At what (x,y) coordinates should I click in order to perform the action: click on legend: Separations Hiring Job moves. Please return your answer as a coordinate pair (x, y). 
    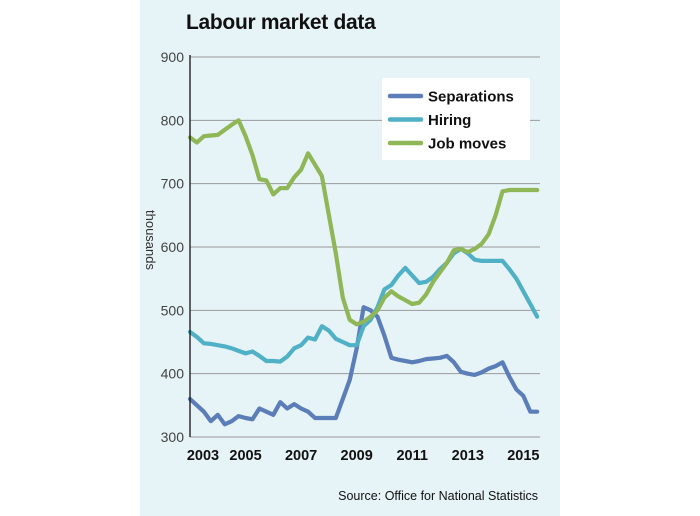
    Looking at the image, I should click on (456, 119).